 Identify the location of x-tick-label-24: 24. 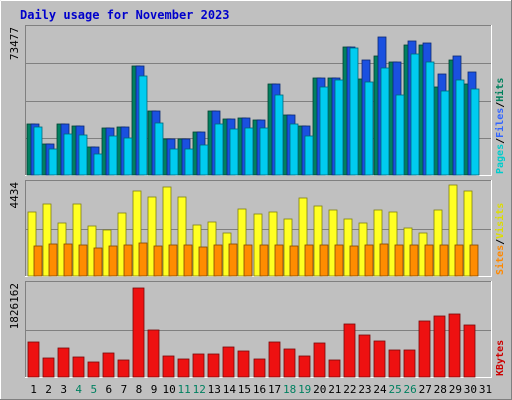
(380, 389).